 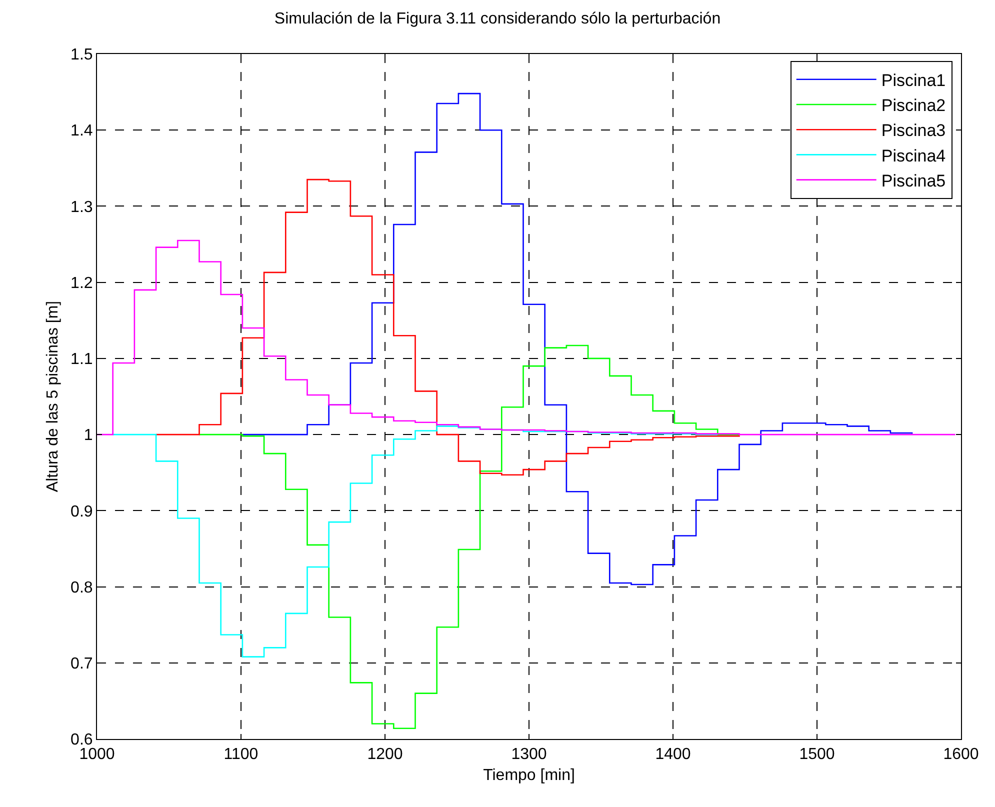 What do you see at coordinates (817, 755) in the screenshot?
I see `x-tick-label: 1500` at bounding box center [817, 755].